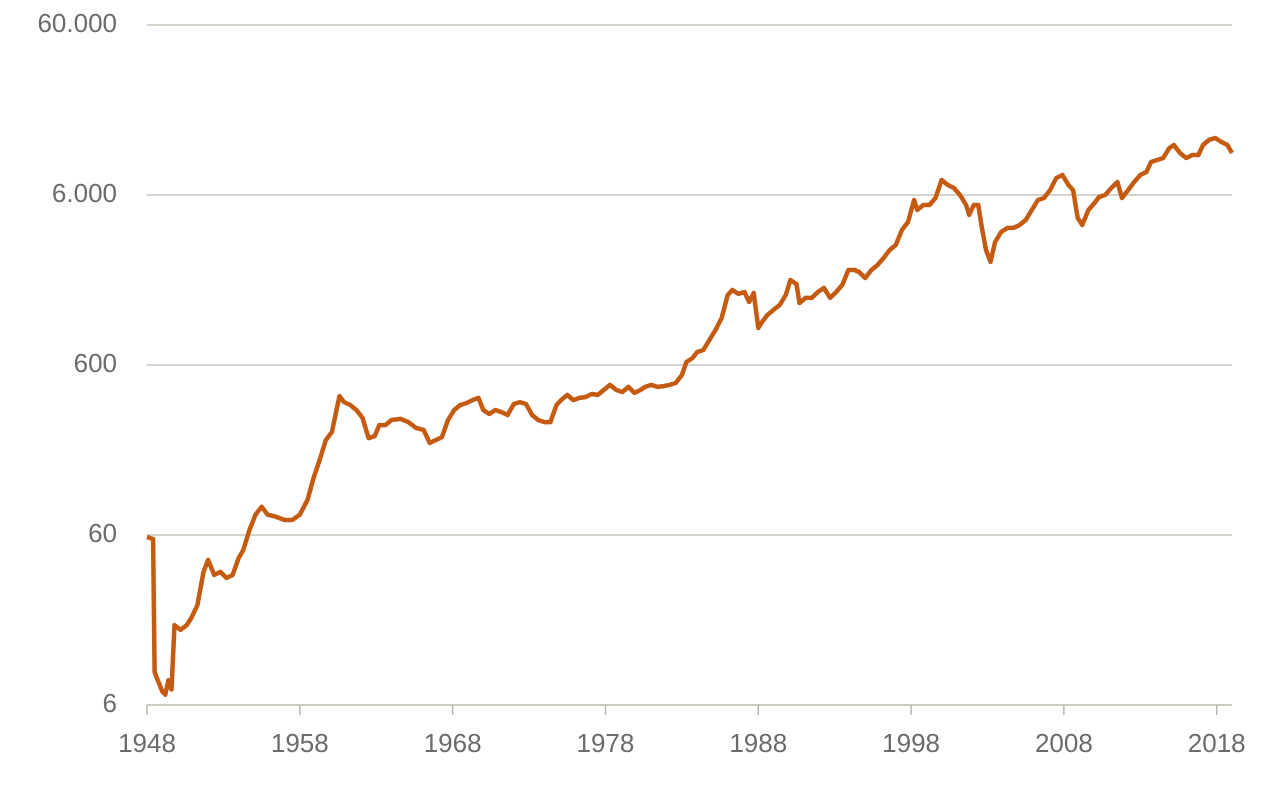  I want to click on y-tick-label: 6.000, so click(84, 193).